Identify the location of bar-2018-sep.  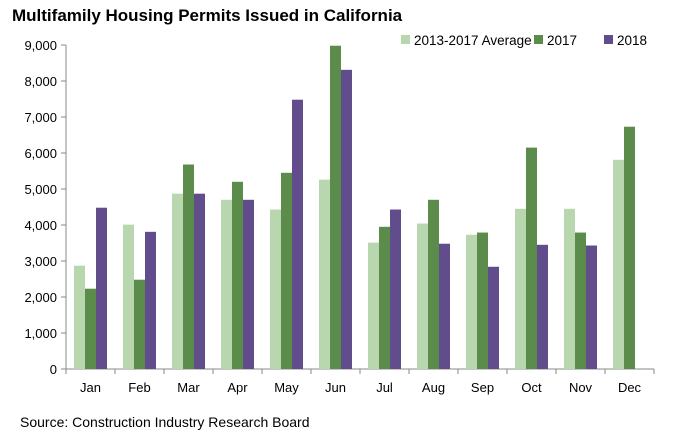
(493, 317).